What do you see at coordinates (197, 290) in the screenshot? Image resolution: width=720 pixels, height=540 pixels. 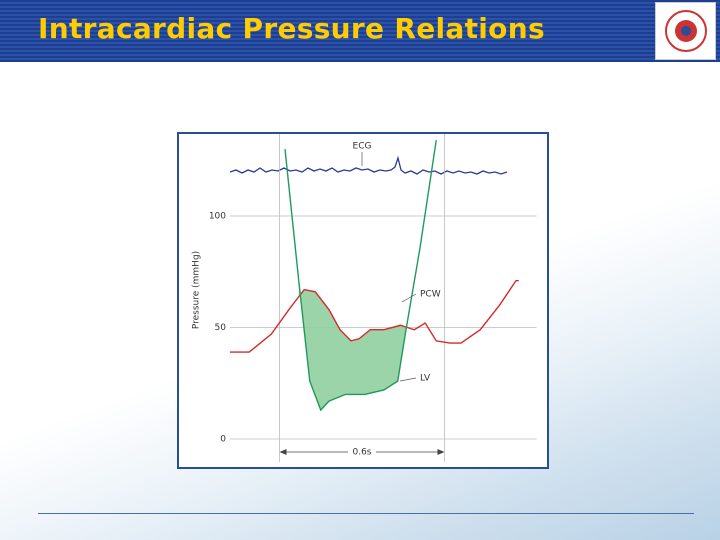 I see `y-axis-label: Pressure (mmHg)` at bounding box center [197, 290].